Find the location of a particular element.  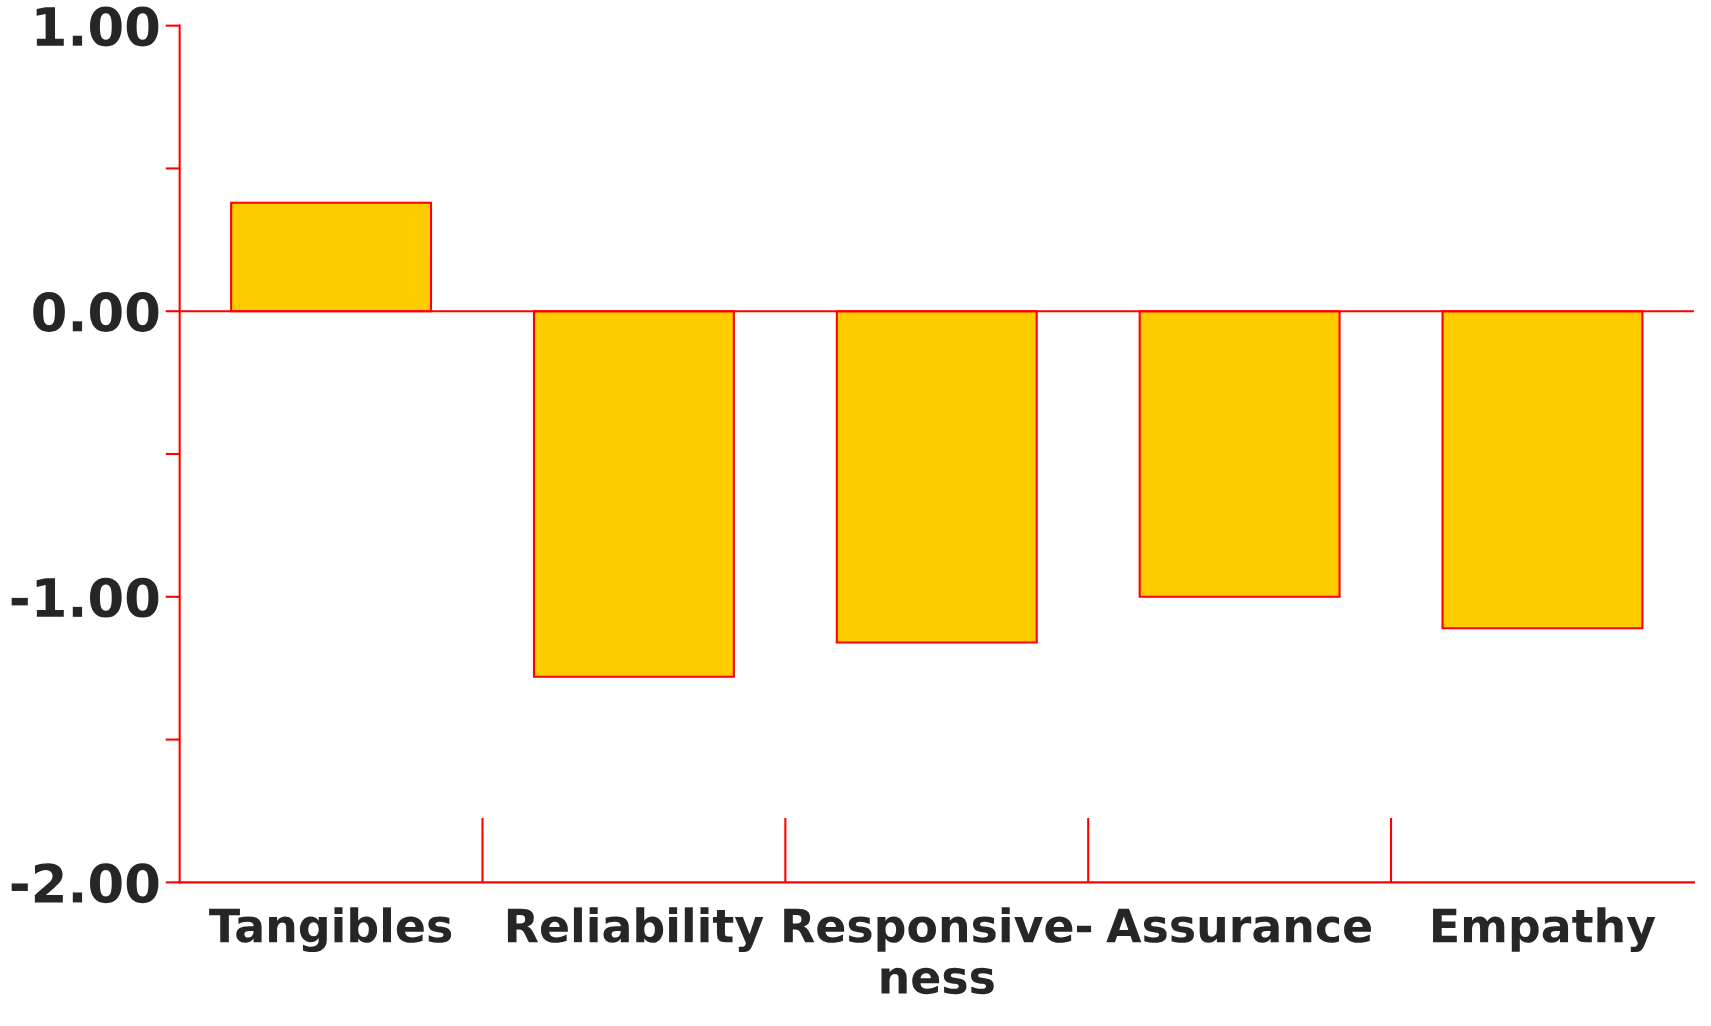

x-tick-label: Empathy is located at coordinates (1544, 930).